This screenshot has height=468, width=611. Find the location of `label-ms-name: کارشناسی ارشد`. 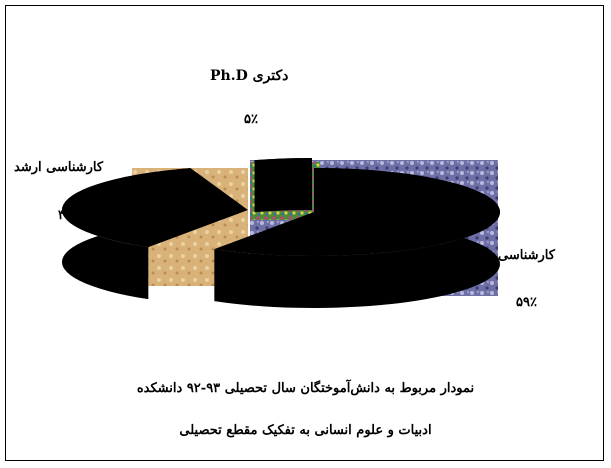

label-ms-name: کارشناسی ارشد is located at coordinates (59, 167).